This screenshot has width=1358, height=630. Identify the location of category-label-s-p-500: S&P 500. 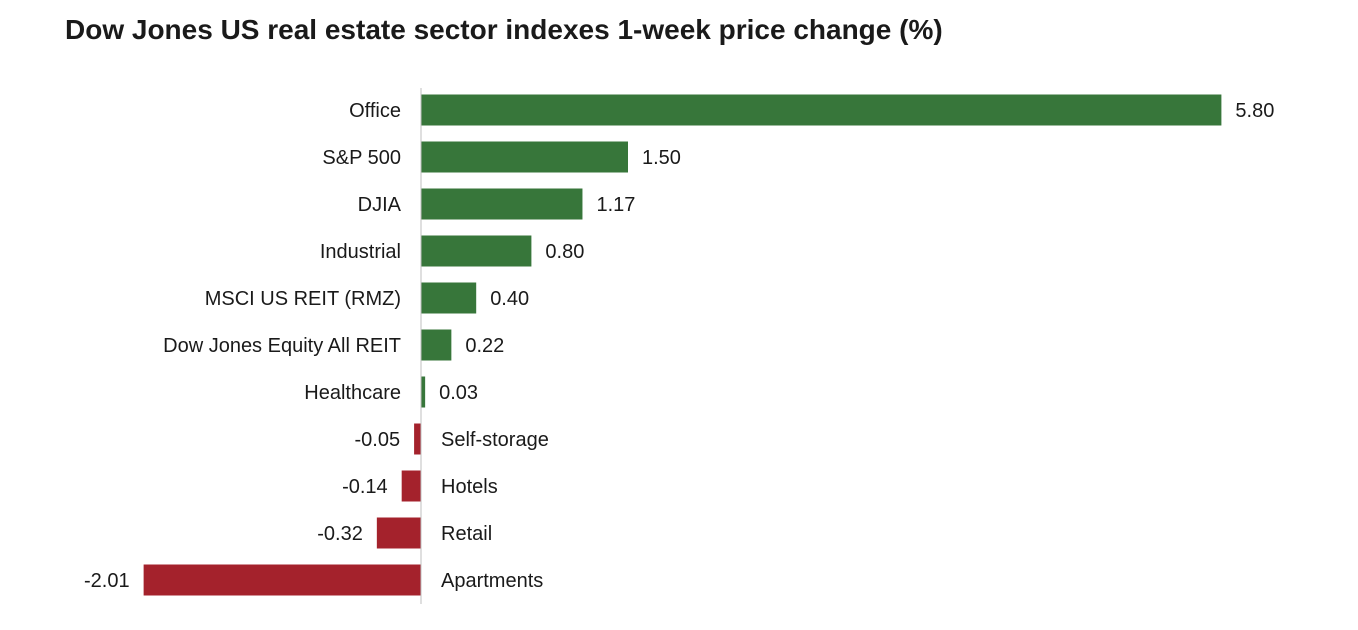
(361, 158).